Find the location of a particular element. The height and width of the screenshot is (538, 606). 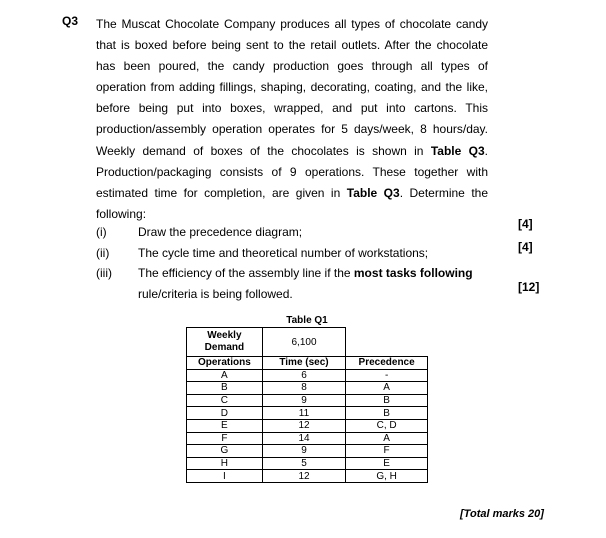

table-cell: 5 is located at coordinates (304, 463).